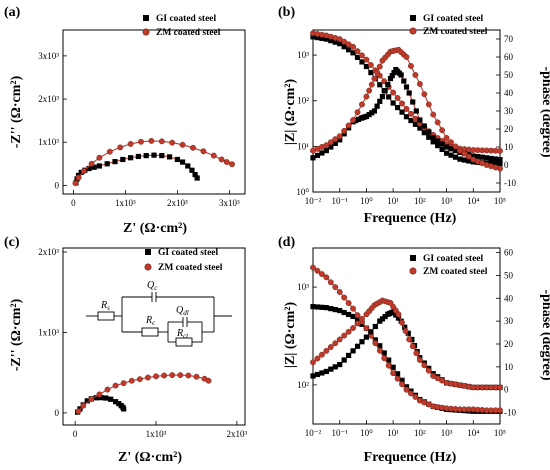 This screenshot has width=550, height=470. Describe the element at coordinates (506, 390) in the screenshot. I see `y-tick-label-right: 0` at that location.